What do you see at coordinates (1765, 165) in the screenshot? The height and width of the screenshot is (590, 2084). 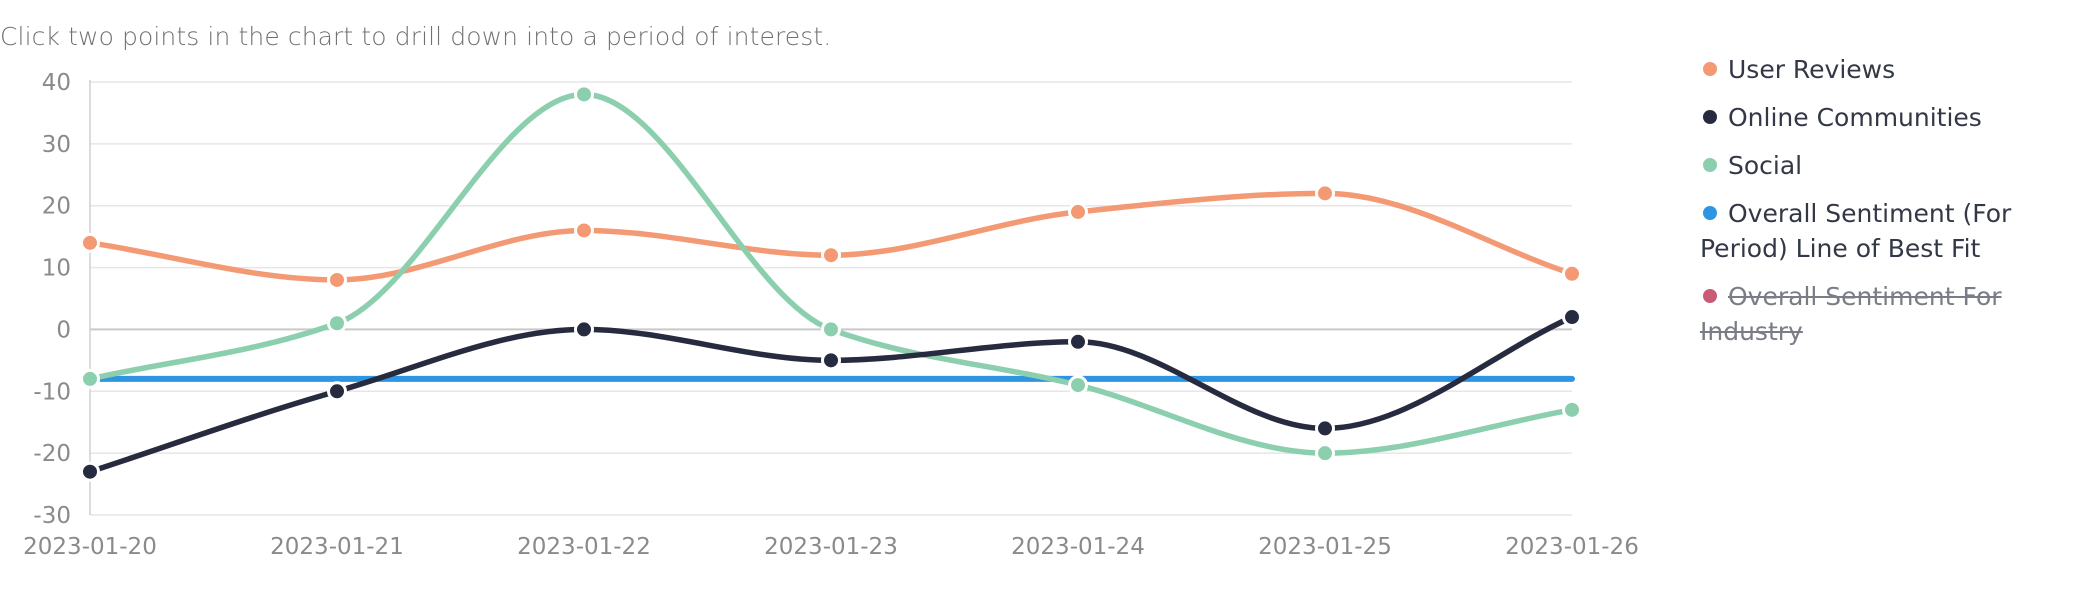 I see `legend-item-label: Social` at bounding box center [1765, 165].